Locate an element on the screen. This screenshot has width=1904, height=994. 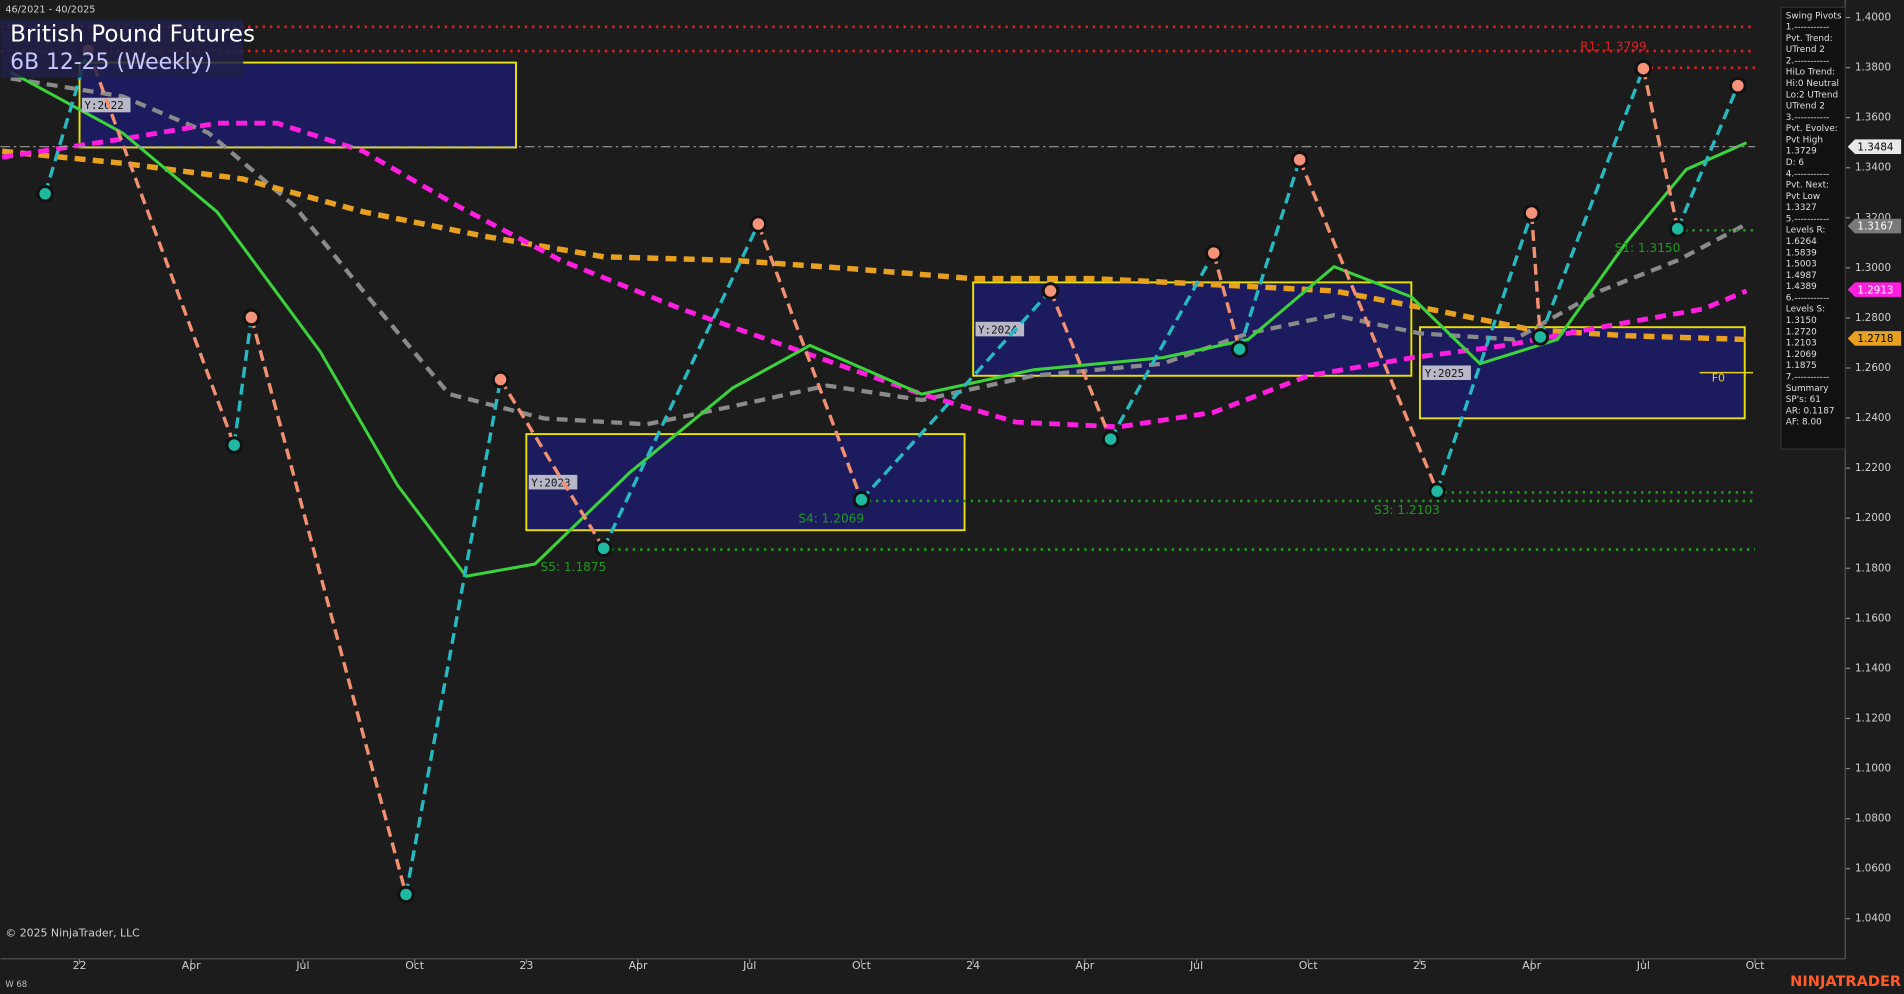
info-line: Pvt High is located at coordinates (1804, 140).